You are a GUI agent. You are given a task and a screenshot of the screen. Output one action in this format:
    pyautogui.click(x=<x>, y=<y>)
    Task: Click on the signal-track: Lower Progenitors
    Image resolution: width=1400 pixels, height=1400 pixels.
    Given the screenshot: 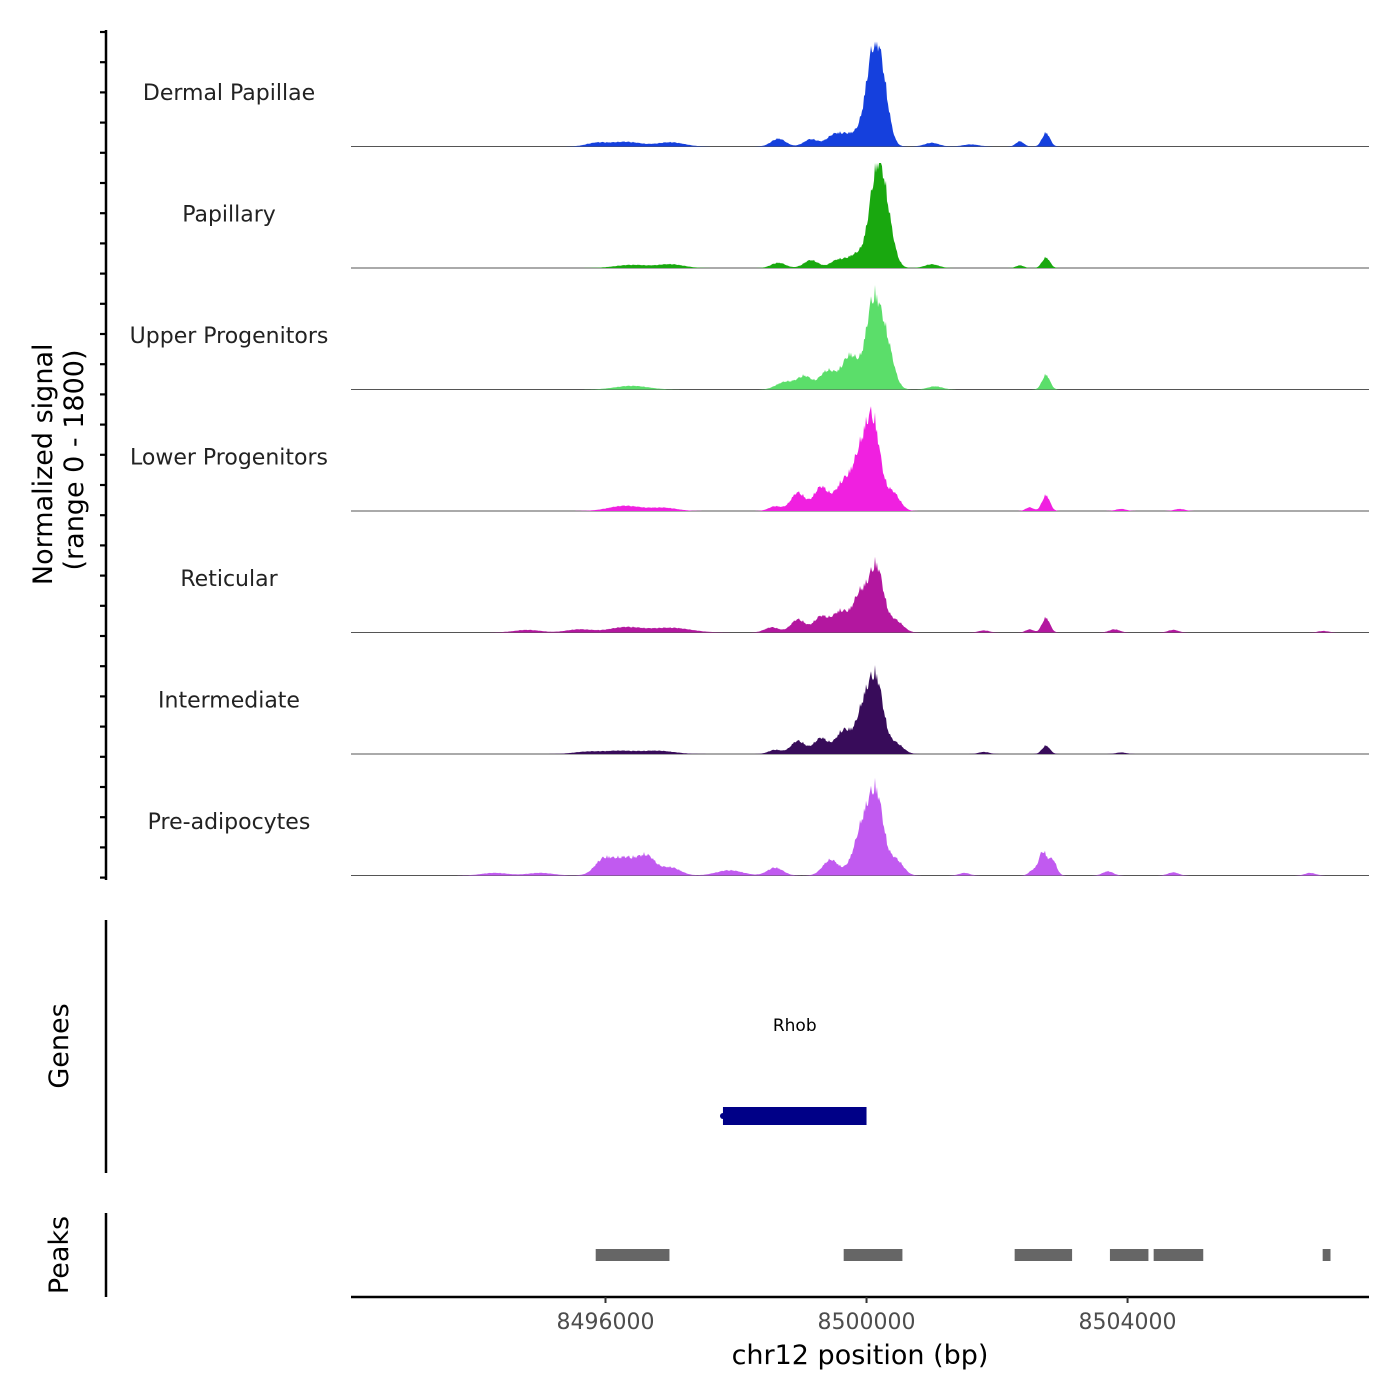 What is the action you would take?
    pyautogui.click(x=749, y=459)
    